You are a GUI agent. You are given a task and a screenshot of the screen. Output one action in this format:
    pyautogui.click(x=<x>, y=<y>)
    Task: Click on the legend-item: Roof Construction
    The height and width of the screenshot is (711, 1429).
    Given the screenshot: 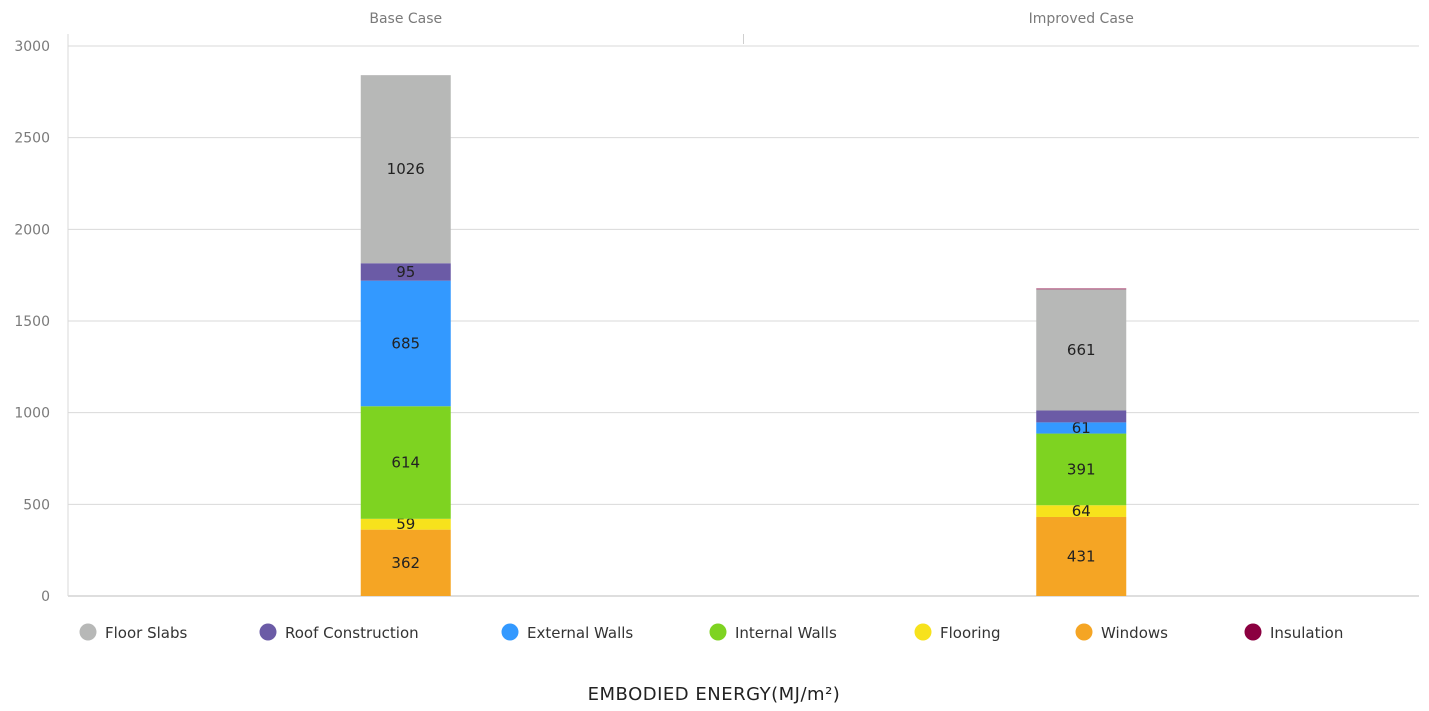 What is the action you would take?
    pyautogui.click(x=339, y=633)
    